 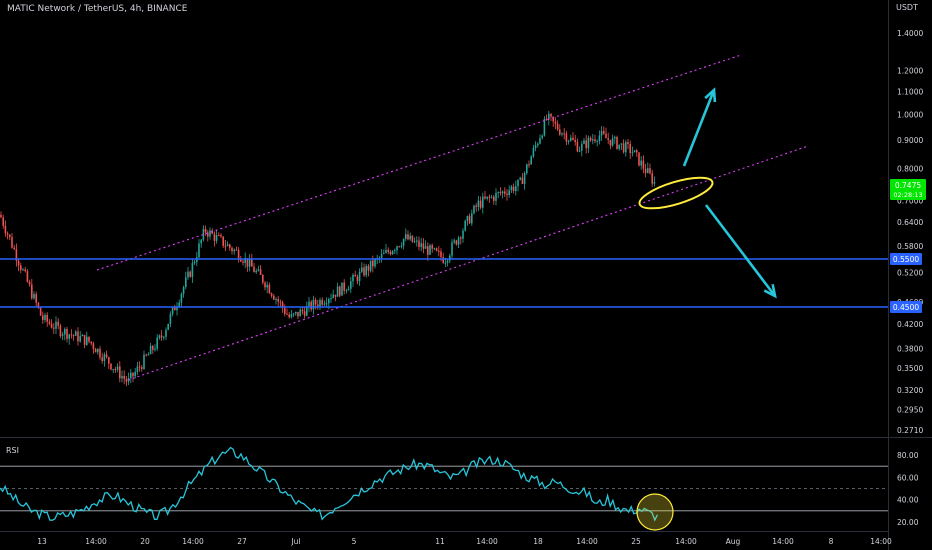 I want to click on price-tick-label: 0.3200, so click(x=910, y=390).